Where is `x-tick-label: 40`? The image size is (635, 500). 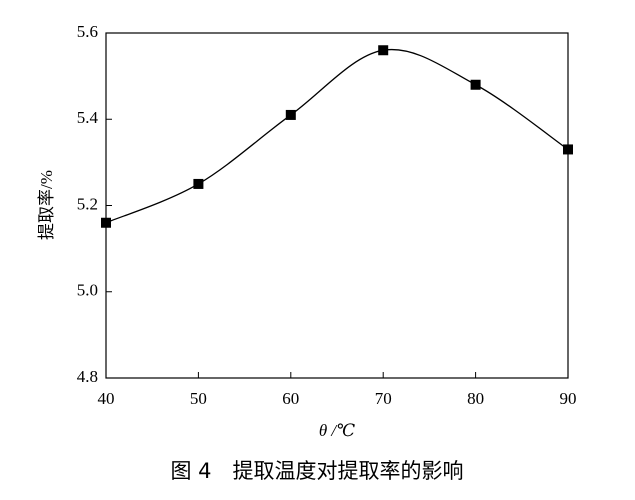
x-tick-label: 40 is located at coordinates (106, 398).